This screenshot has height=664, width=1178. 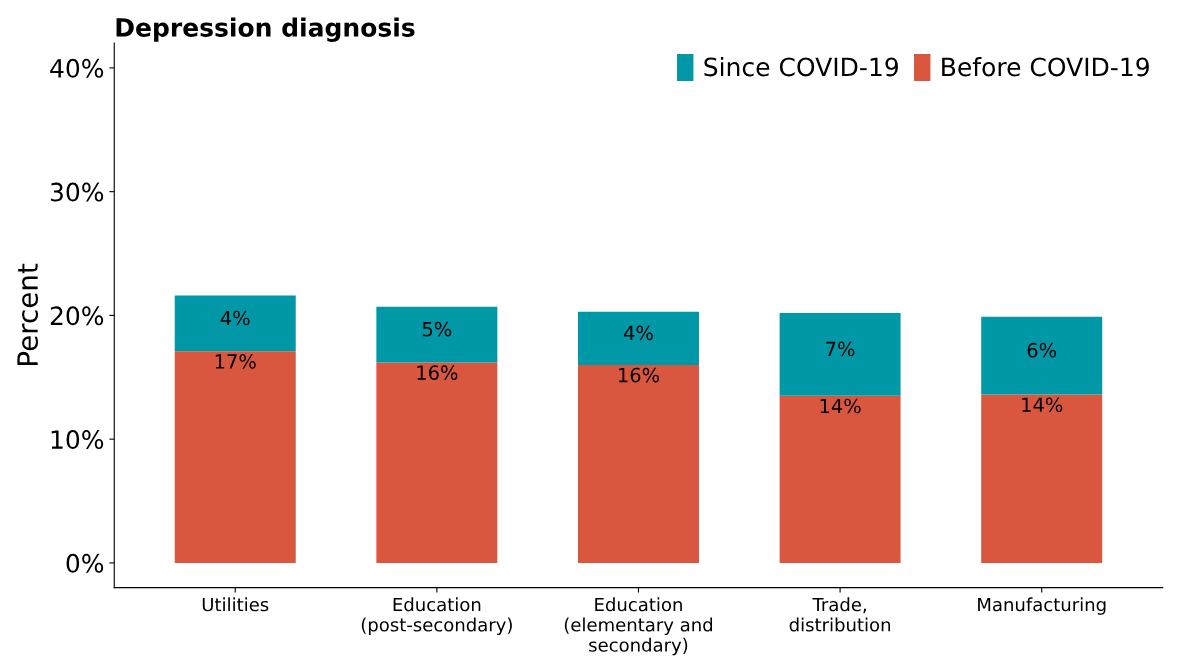 I want to click on x-tick-label: Education (post-secondary), so click(x=436, y=616).